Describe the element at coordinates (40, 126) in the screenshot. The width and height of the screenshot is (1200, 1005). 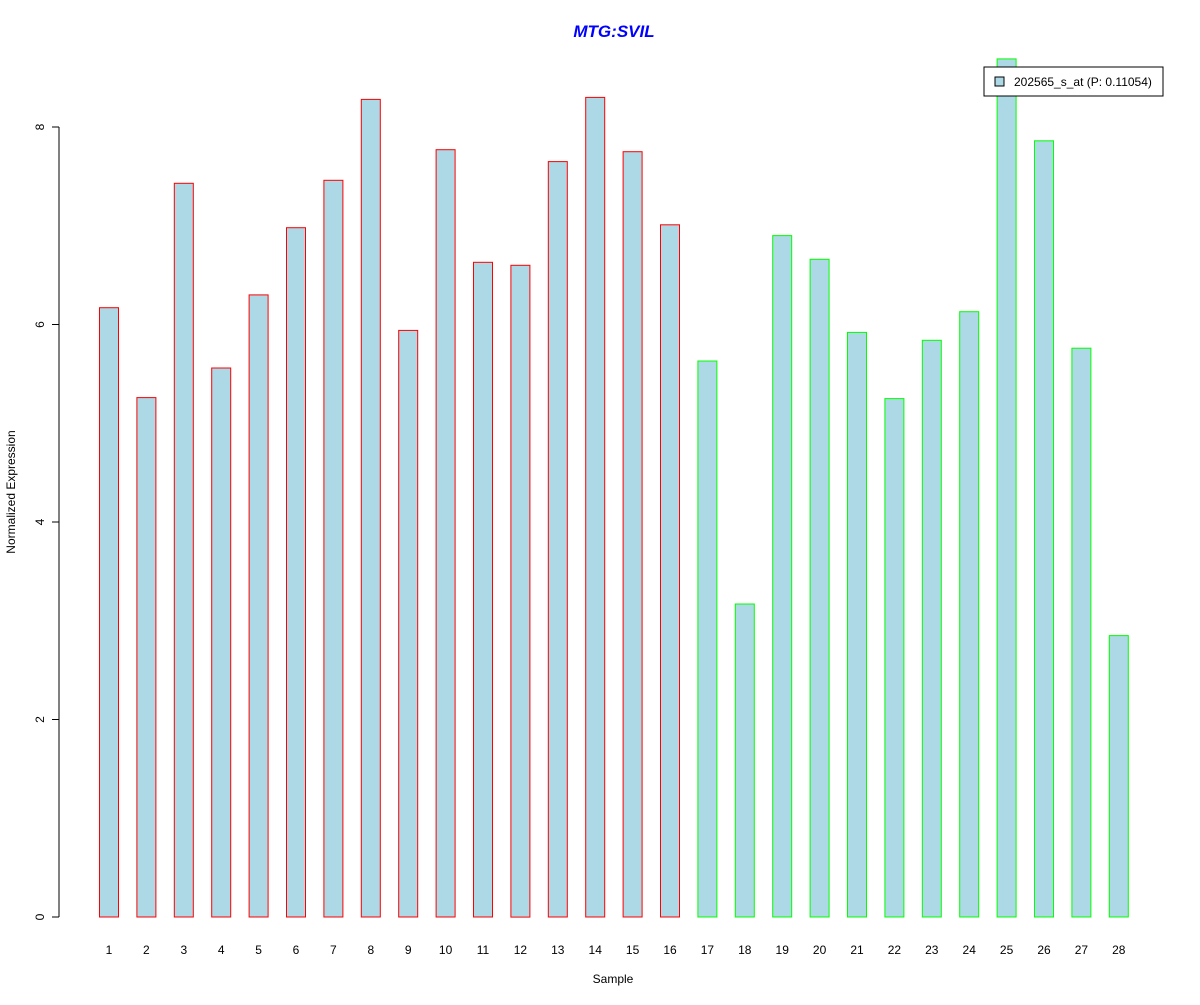
I see `y-tick-label: 8` at that location.